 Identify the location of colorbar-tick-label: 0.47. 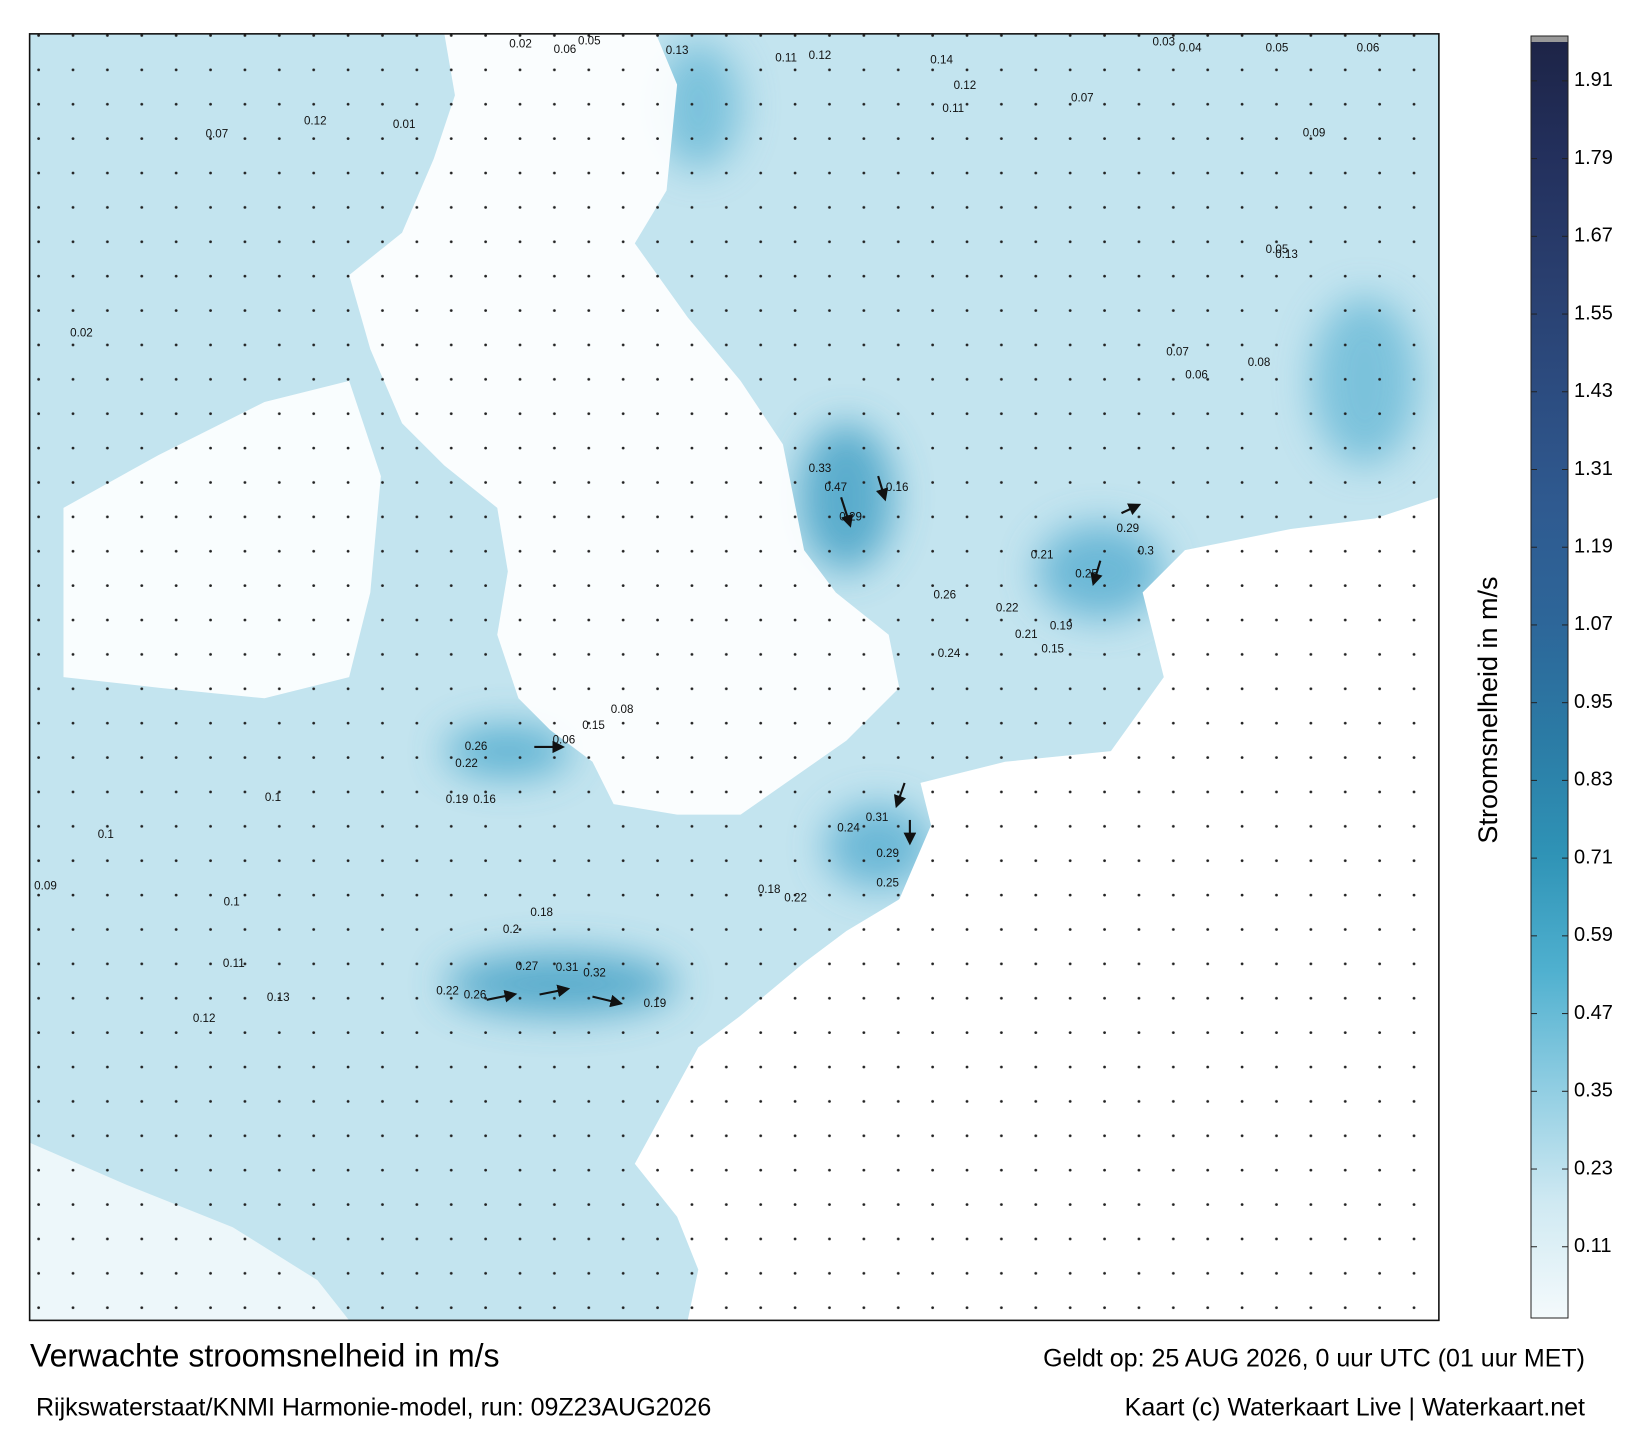
(1593, 1013).